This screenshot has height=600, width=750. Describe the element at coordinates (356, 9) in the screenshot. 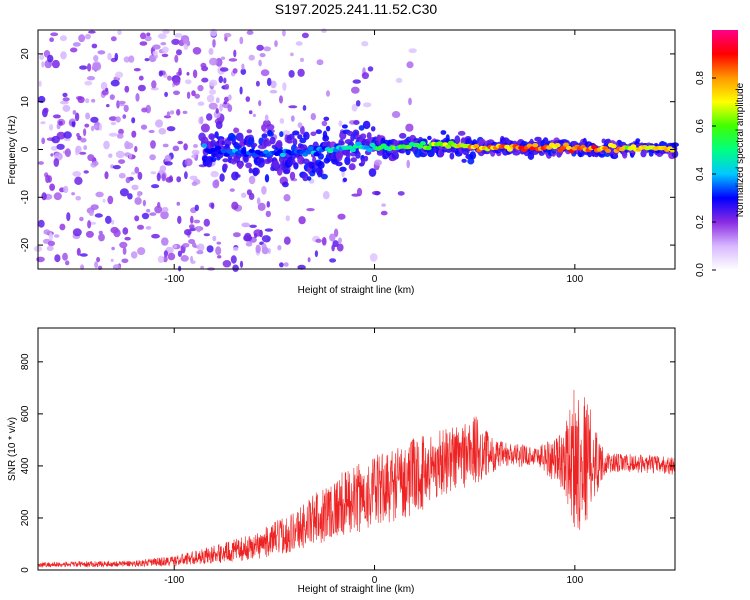

I see `figure-title: S197.2025.241.11.52.C30` at that location.